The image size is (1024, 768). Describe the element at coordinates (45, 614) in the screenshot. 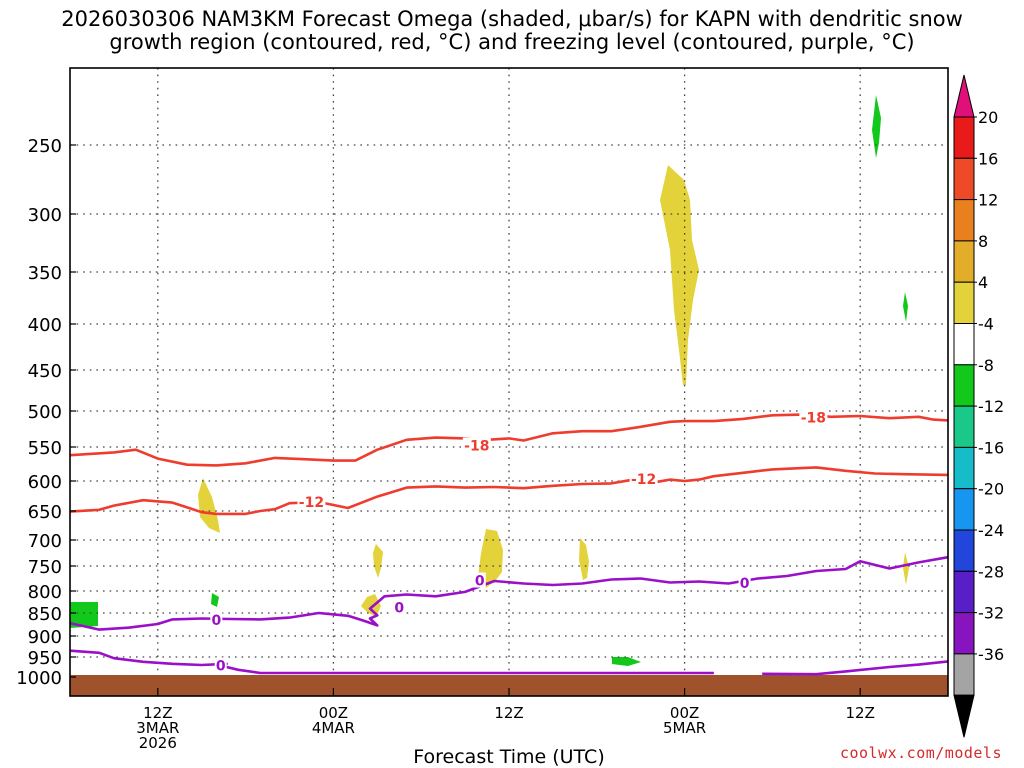

I see `y-tick-label: 850` at that location.